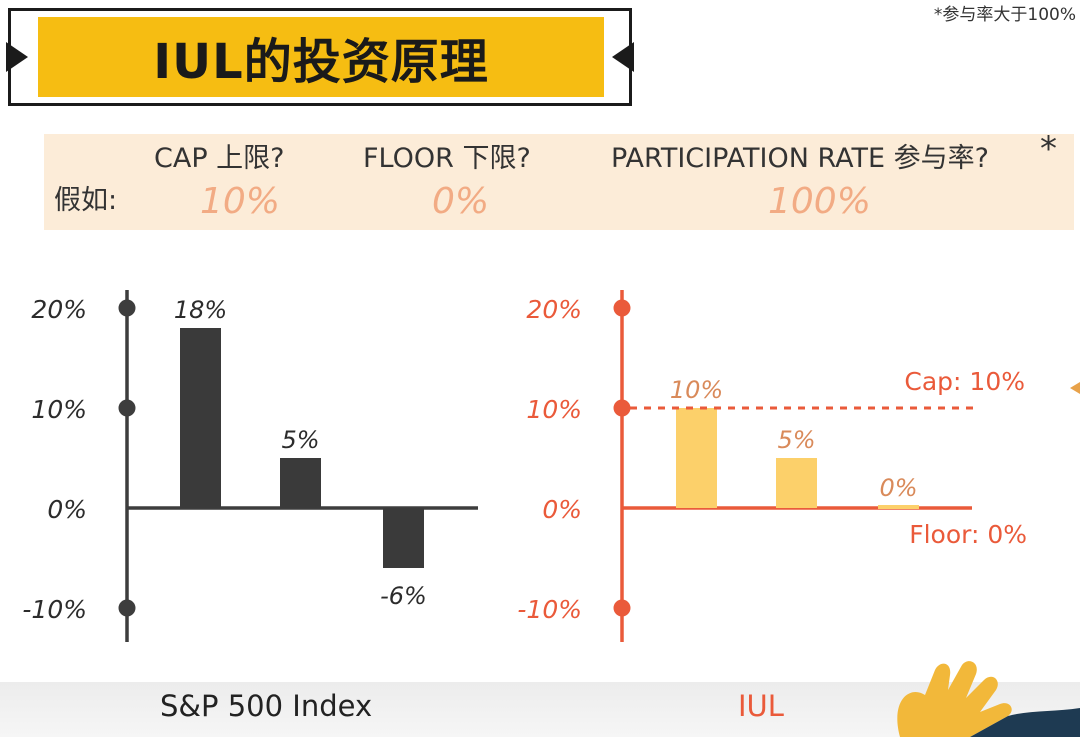 This screenshot has height=737, width=1080. What do you see at coordinates (86, 200) in the screenshot?
I see `assume-label: 假如:` at bounding box center [86, 200].